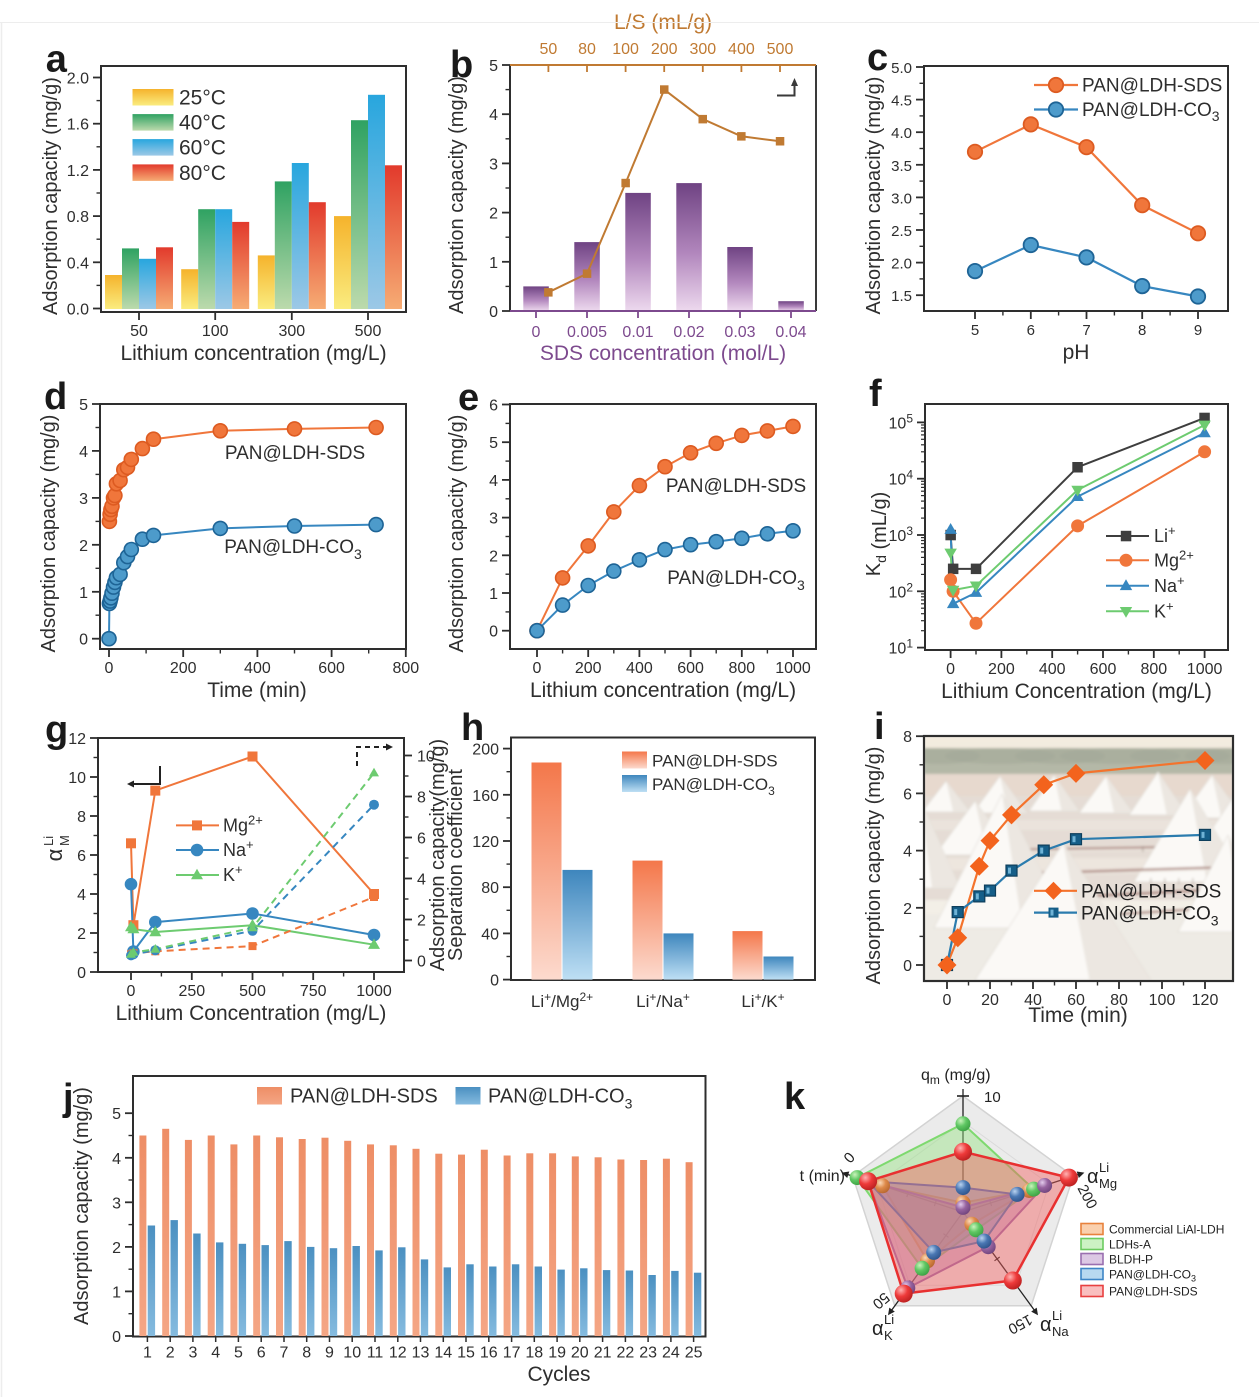 This screenshot has width=1259, height=1397. I want to click on svg-text: 1.2, so click(78, 171).